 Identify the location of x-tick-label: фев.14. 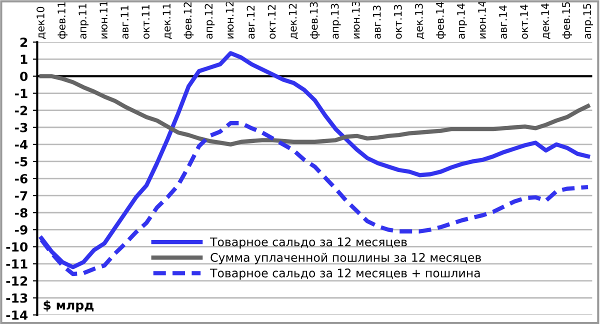
(441, 20).